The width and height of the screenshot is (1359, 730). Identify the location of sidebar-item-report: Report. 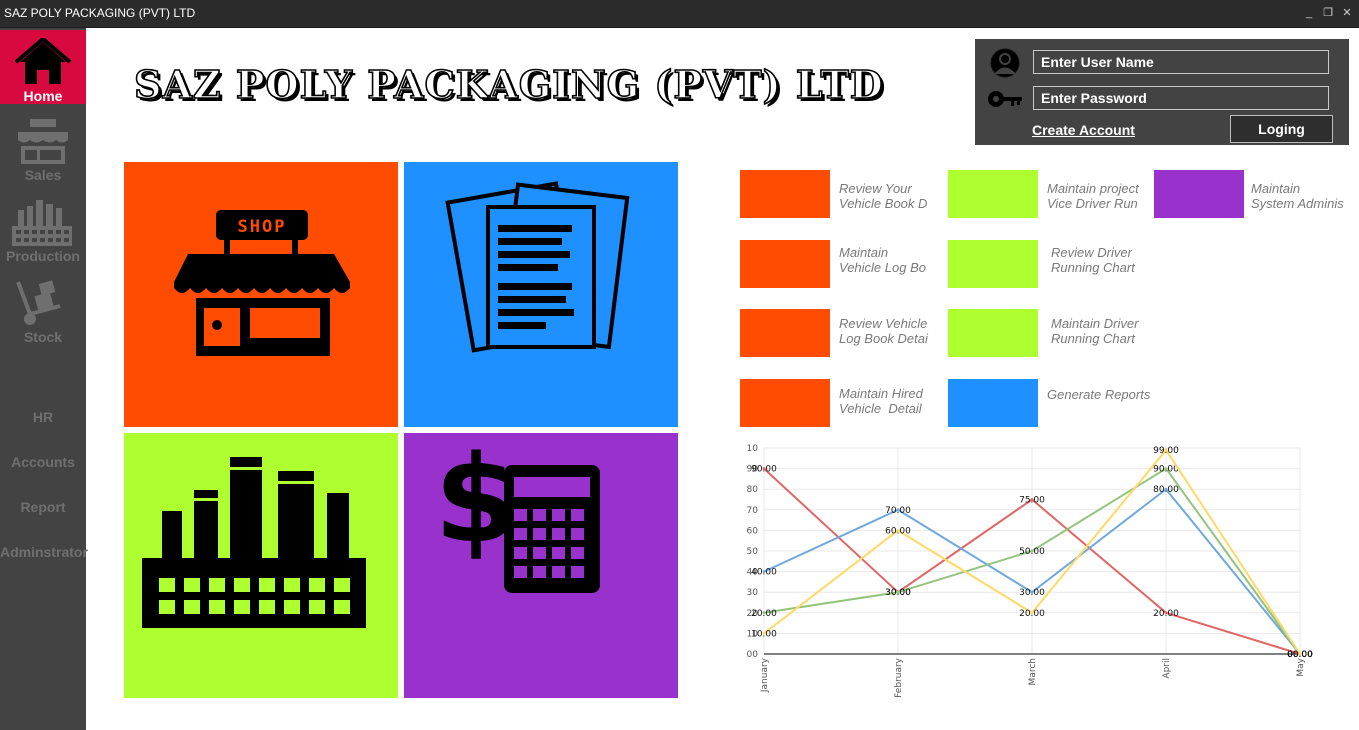
(43, 507).